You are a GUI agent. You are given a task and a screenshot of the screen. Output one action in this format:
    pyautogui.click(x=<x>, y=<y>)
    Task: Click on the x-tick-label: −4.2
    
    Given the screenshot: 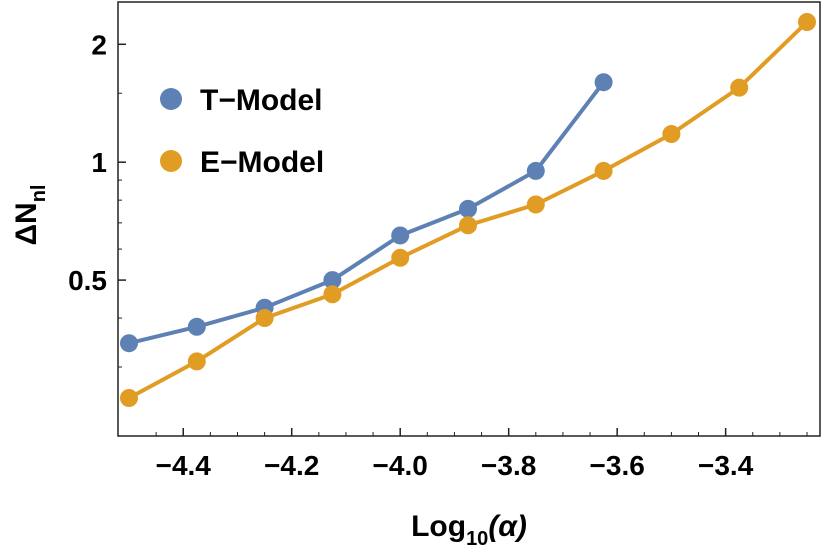 What is the action you would take?
    pyautogui.click(x=291, y=465)
    